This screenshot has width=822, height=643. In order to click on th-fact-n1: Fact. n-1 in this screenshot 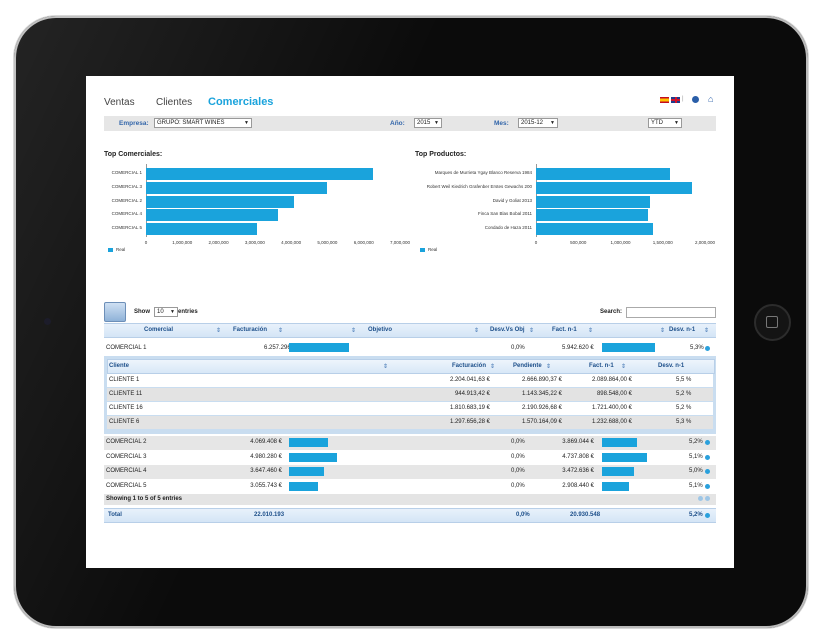, I will do `click(564, 330)`.